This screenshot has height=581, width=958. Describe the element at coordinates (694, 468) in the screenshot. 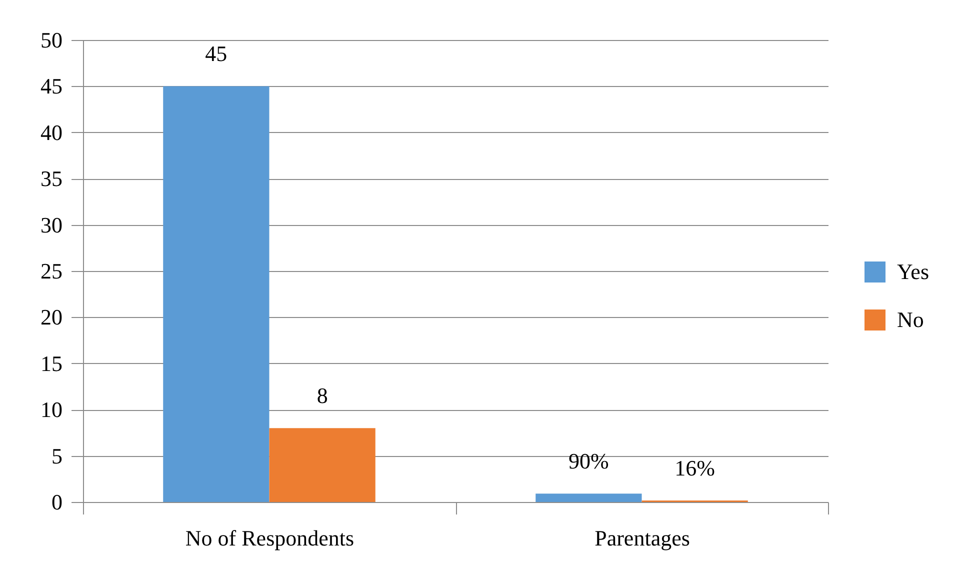

I see `data-label: 16%` at that location.